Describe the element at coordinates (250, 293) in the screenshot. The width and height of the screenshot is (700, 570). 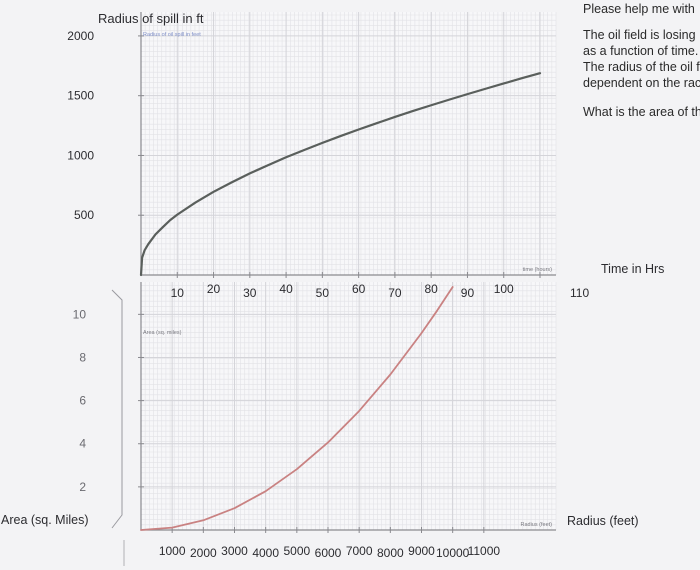
I see `x-tick-label-1-30: 30` at that location.